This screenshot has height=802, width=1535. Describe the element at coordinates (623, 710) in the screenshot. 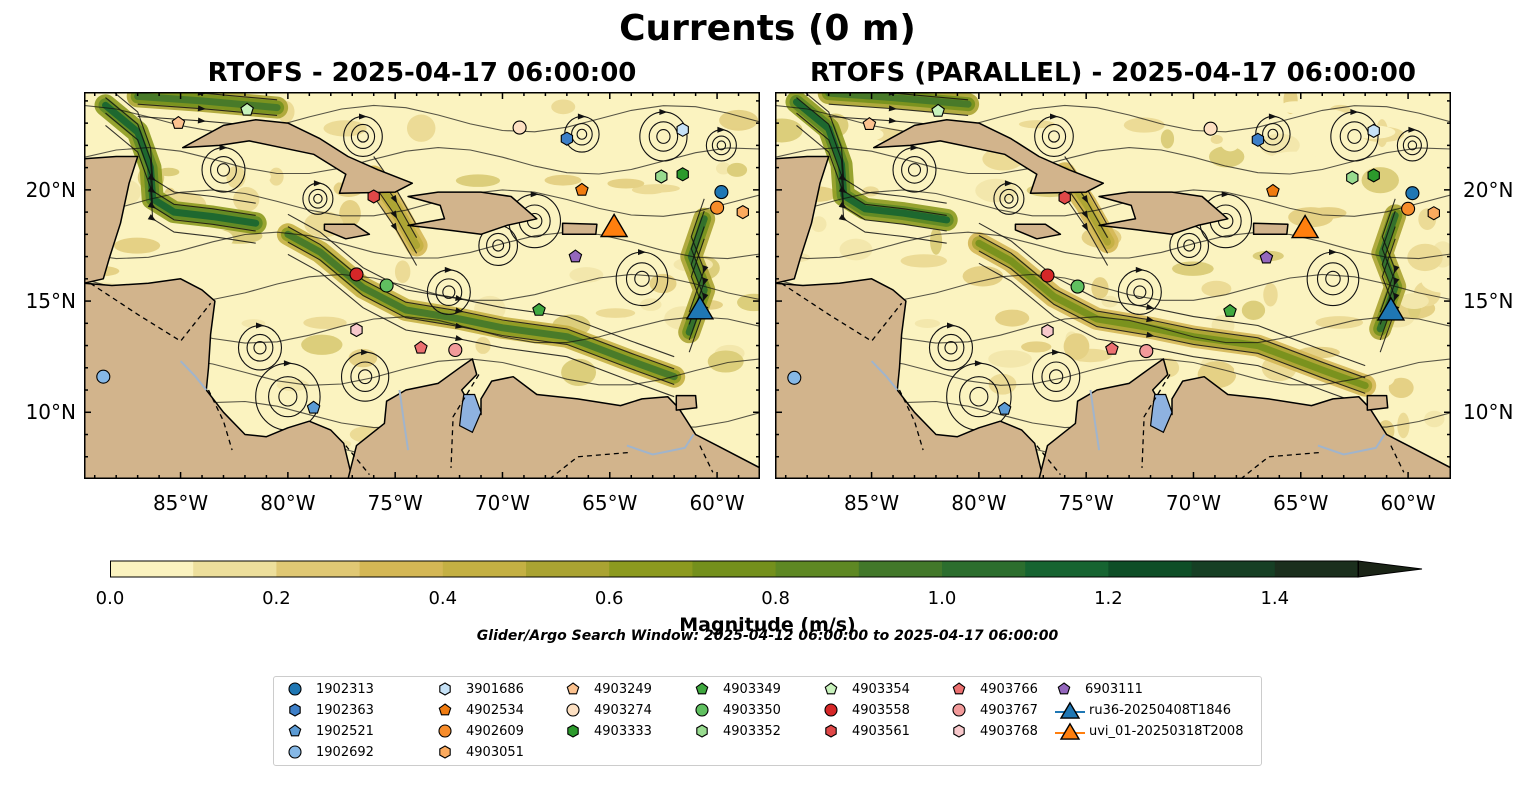

I see `legend-label: 4903274` at that location.